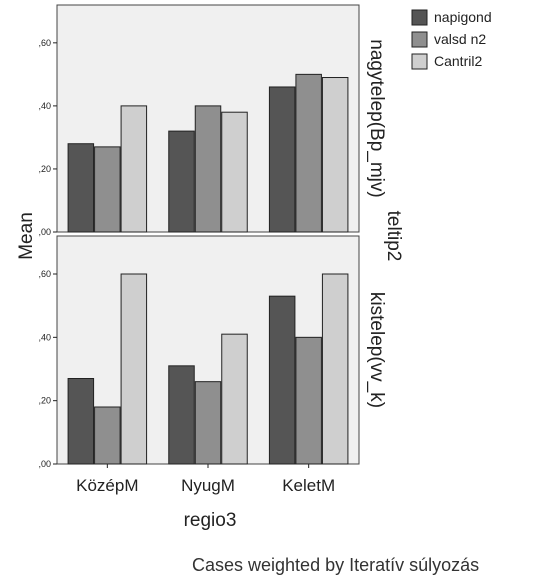 This screenshot has width=550, height=578. Describe the element at coordinates (376, 350) in the screenshot. I see `panel-label: kistelep(vv_k)` at that location.